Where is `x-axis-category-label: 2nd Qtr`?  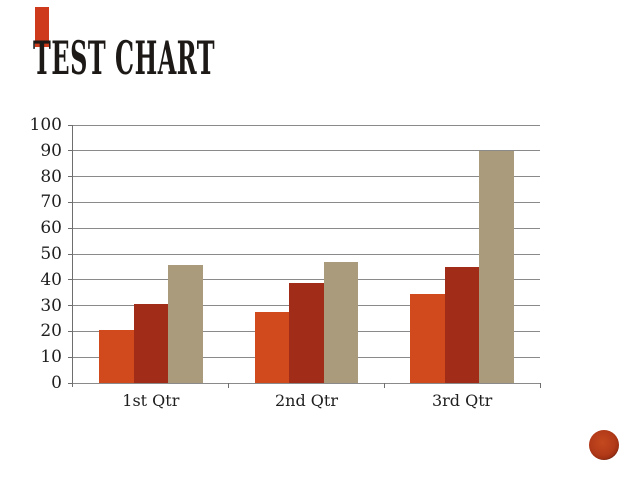
x-axis-category-label: 2nd Qtr is located at coordinates (306, 400).